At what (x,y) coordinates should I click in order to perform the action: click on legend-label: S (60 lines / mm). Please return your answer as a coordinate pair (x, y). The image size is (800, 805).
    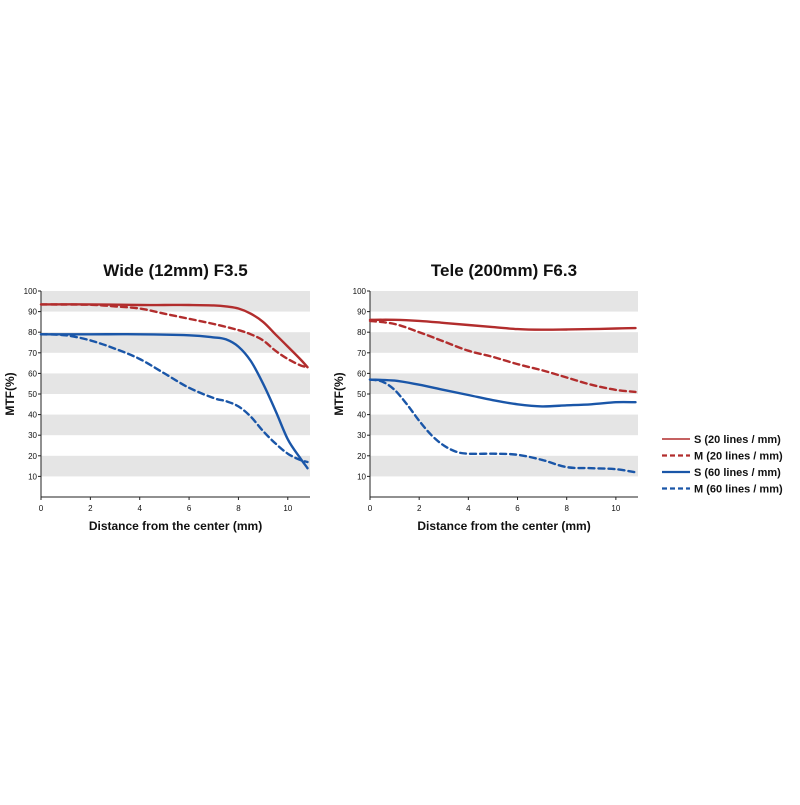
    Looking at the image, I should click on (737, 473).